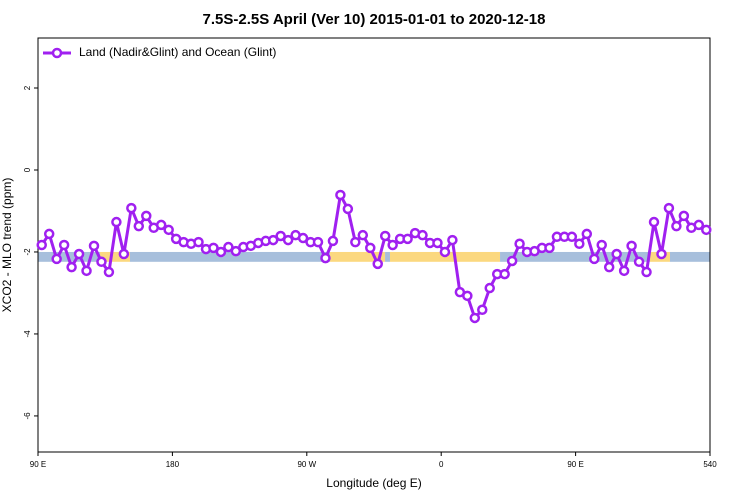 The width and height of the screenshot is (750, 500). What do you see at coordinates (173, 464) in the screenshot?
I see `x-tick-label: 180` at bounding box center [173, 464].